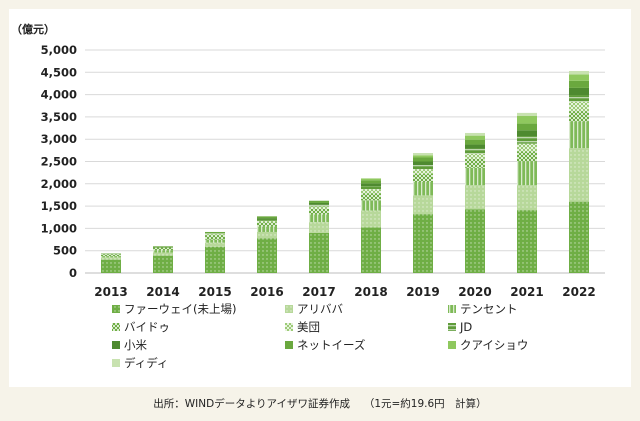  What do you see at coordinates (320, 404) in the screenshot?
I see `source-note: 出所：WINDデータよりアイザワ証券作成 （1元=約19.6円 計算）` at bounding box center [320, 404].